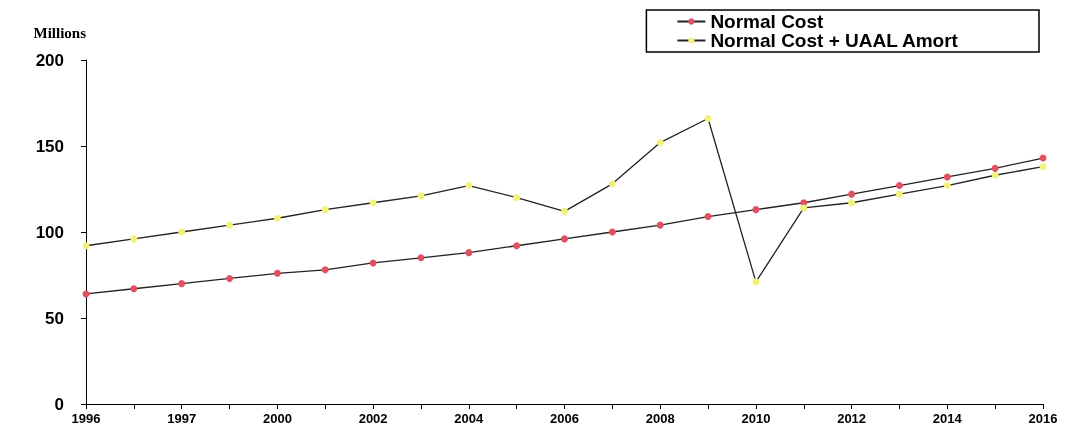  What do you see at coordinates (767, 21) in the screenshot?
I see `legend-label: Normal Cost` at bounding box center [767, 21].